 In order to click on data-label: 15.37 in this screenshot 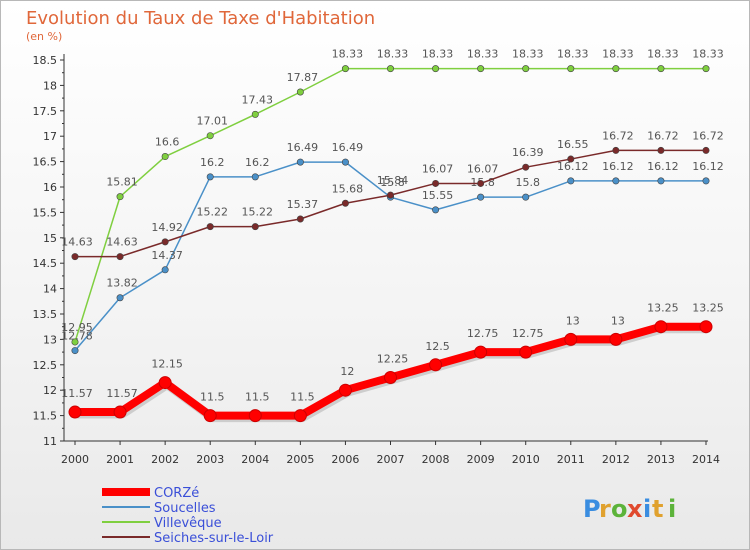, I will do `click(303, 204)`.